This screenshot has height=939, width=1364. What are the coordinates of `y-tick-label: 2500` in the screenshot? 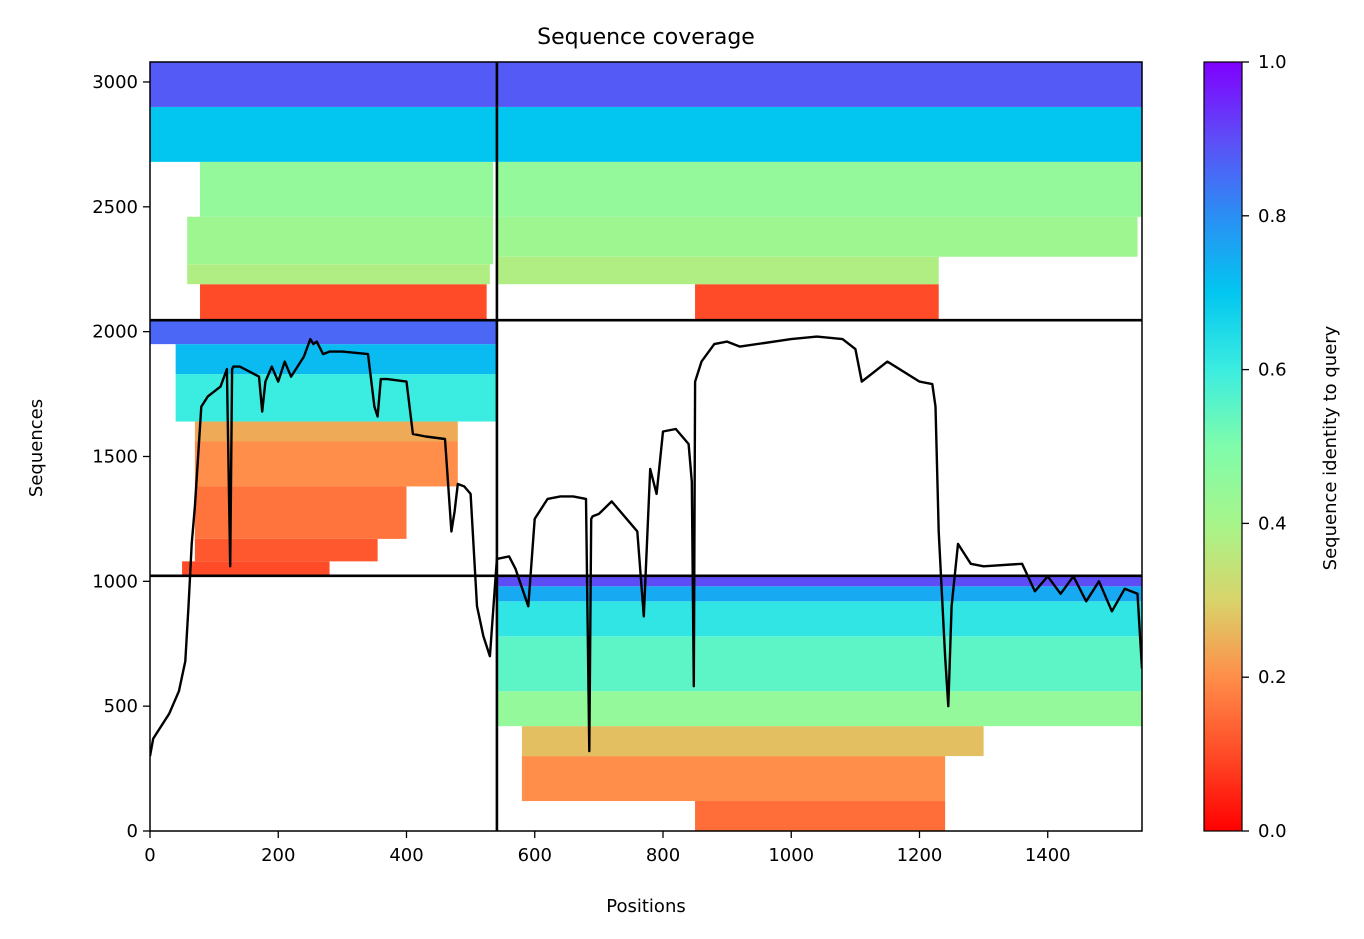 It's located at (115, 207).